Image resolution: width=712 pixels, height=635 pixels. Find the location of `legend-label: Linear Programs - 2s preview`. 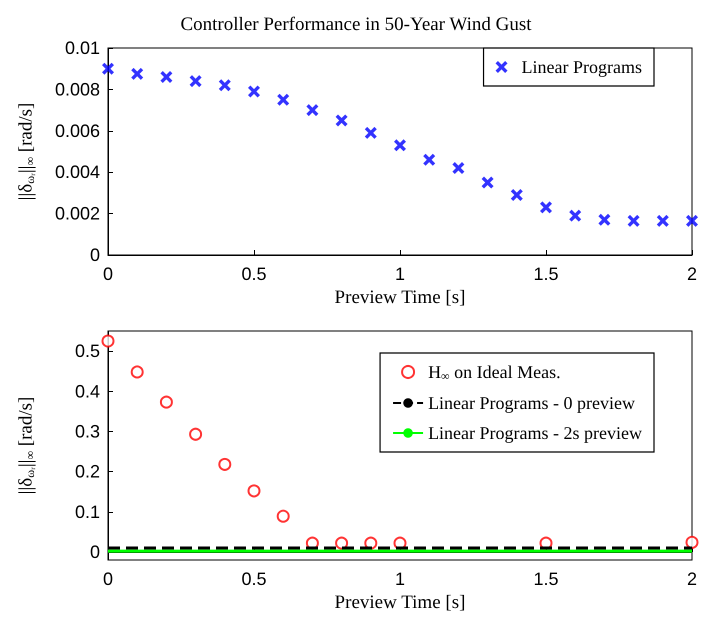

legend-label: Linear Programs - 2s preview is located at coordinates (535, 433).